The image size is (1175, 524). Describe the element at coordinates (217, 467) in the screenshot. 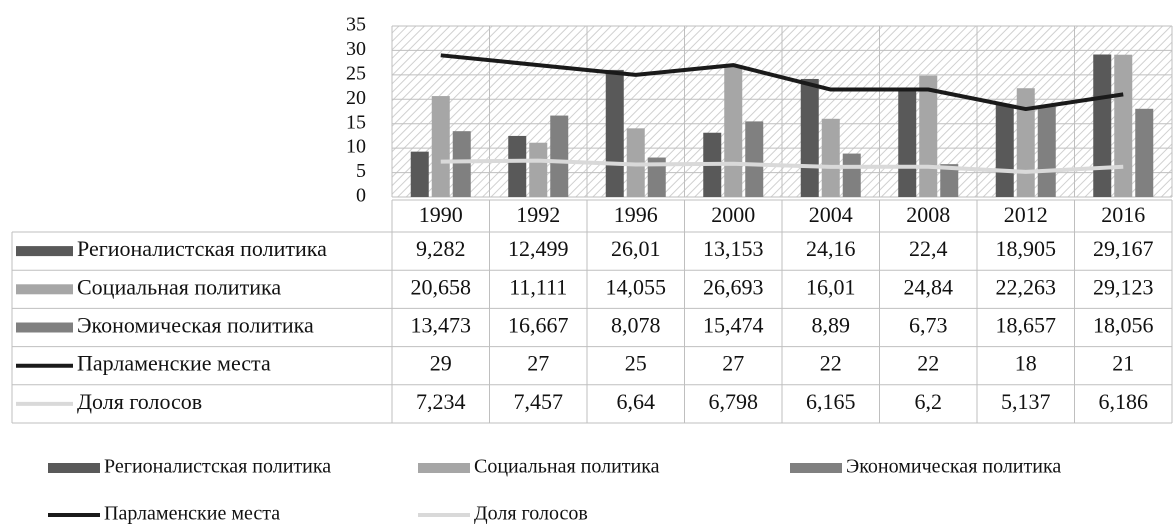

I see `legend-label: Регионалистская политика` at that location.